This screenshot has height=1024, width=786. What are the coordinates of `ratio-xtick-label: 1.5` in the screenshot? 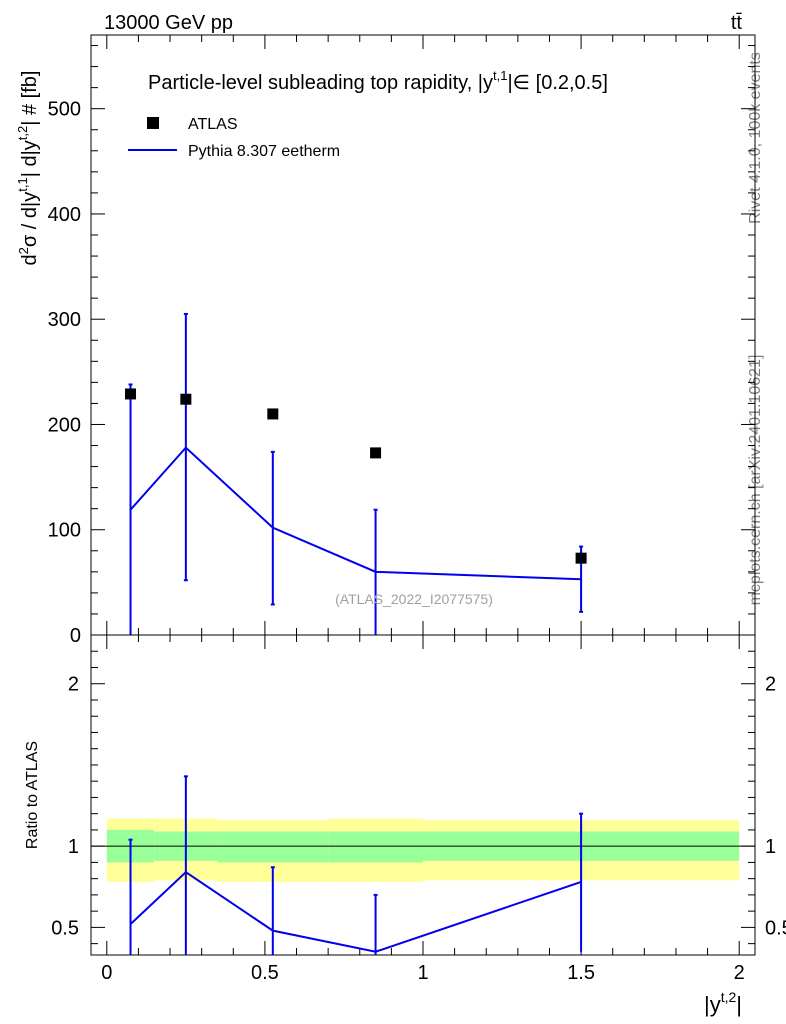 It's located at (581, 973).